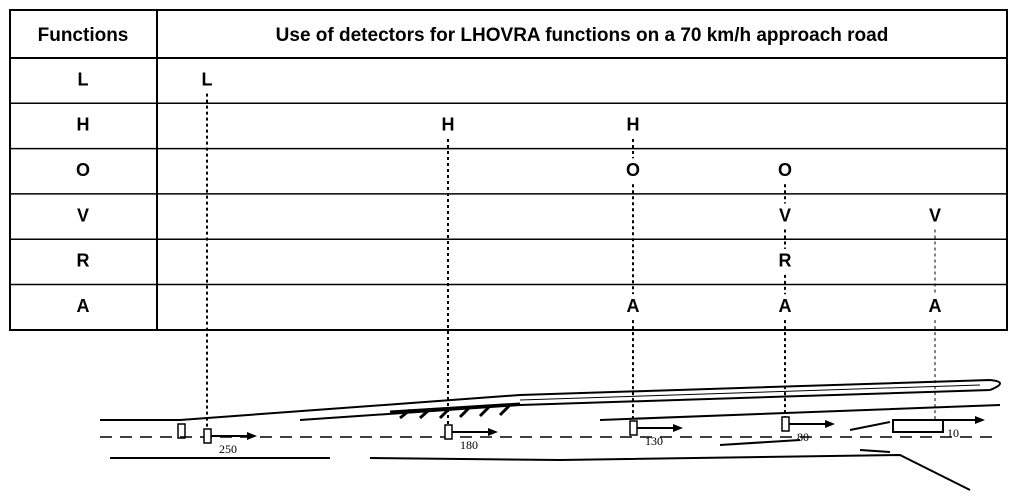 This screenshot has width=1011, height=503. I want to click on function-letter: R, so click(785, 261).